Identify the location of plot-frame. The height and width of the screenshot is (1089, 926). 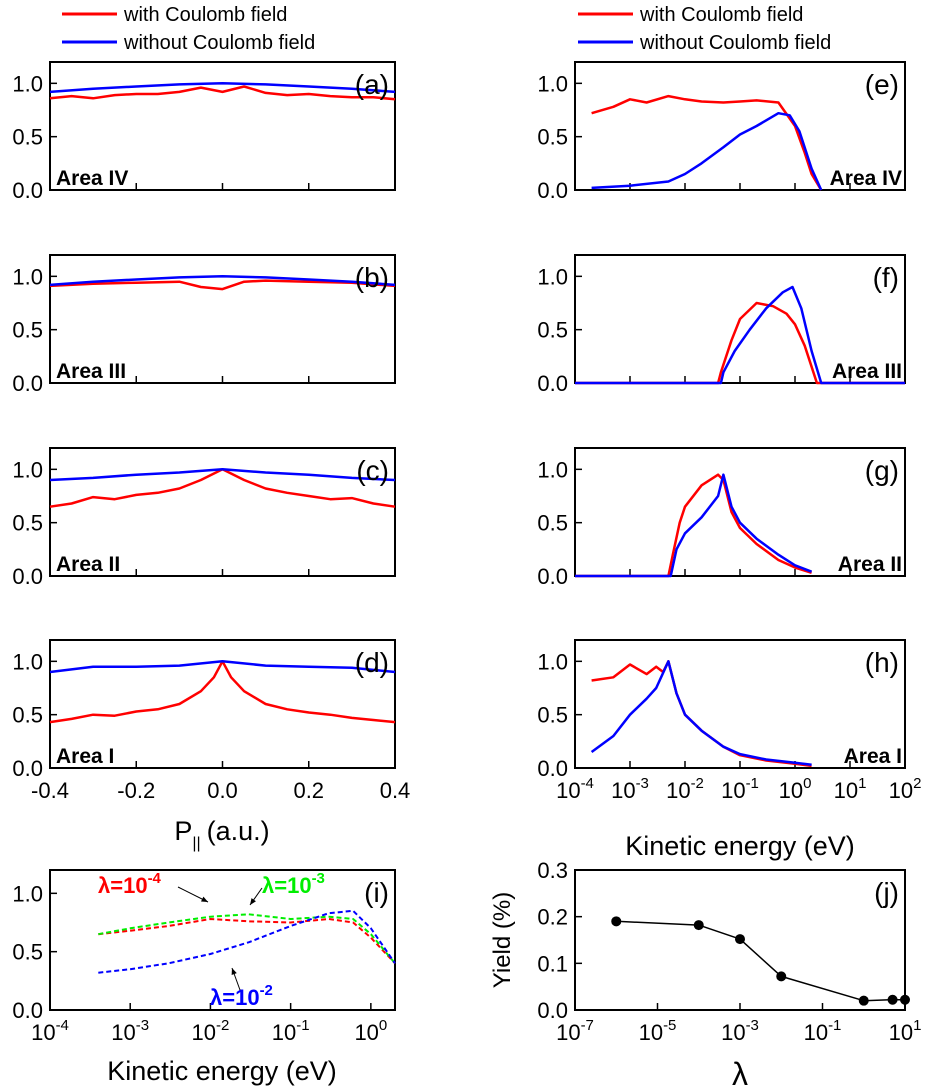
(222, 940).